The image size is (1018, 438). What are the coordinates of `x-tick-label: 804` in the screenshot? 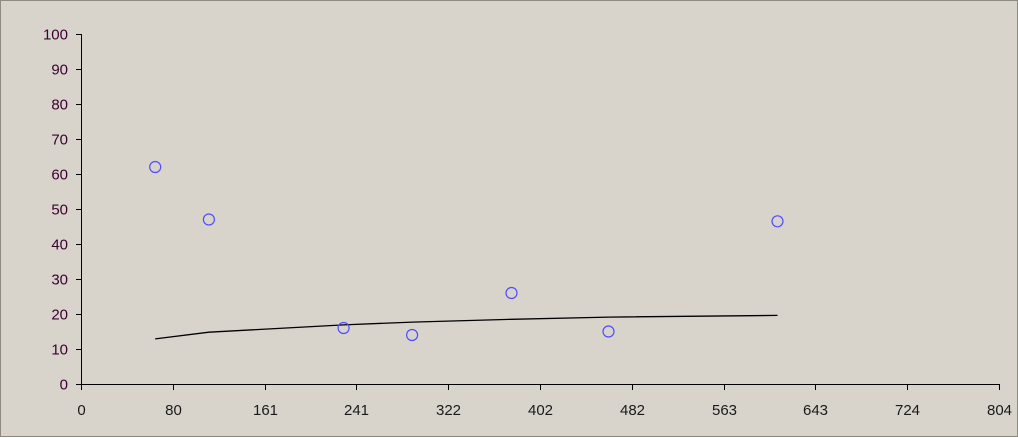 It's located at (999, 410).